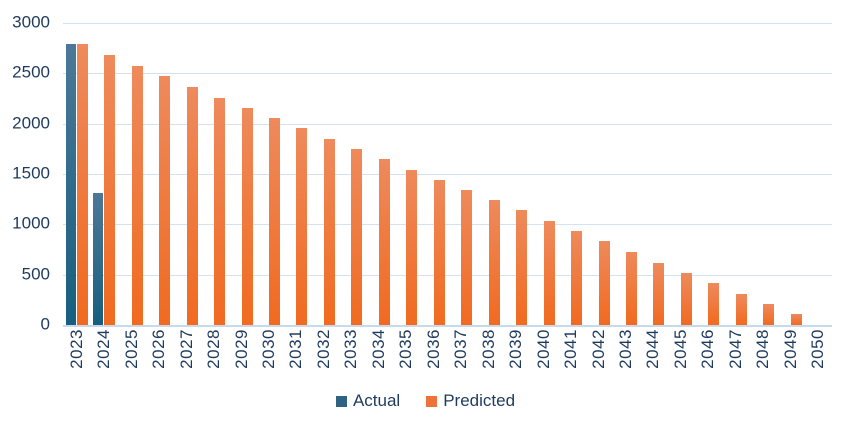 Image resolution: width=851 pixels, height=425 pixels. I want to click on bar-predicted-2049, so click(796, 319).